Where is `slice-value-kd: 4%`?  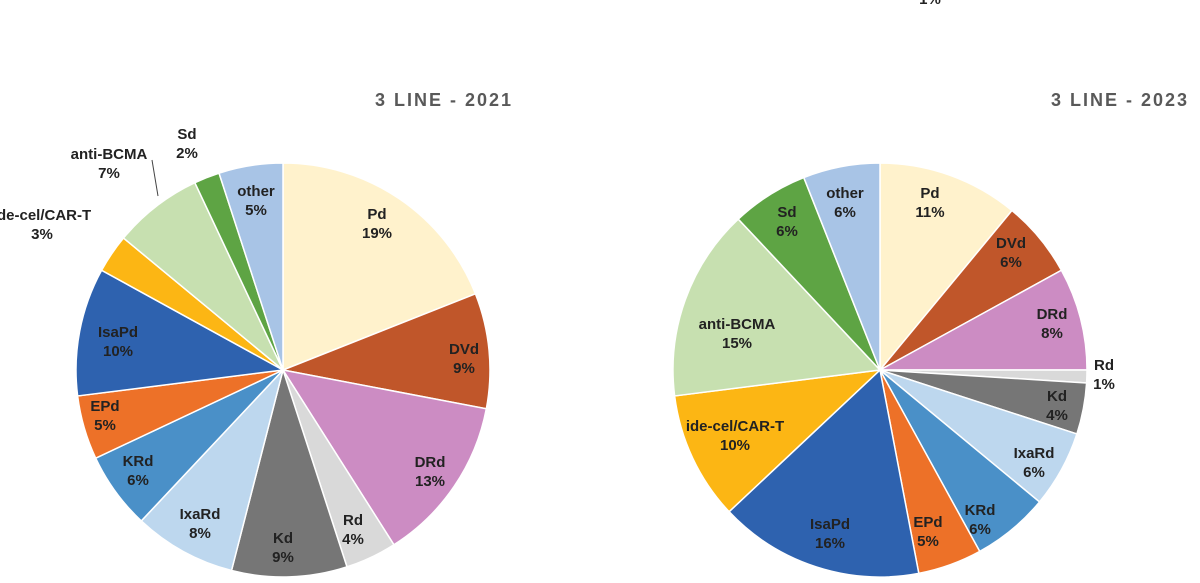
slice-value-kd: 4% is located at coordinates (1057, 415).